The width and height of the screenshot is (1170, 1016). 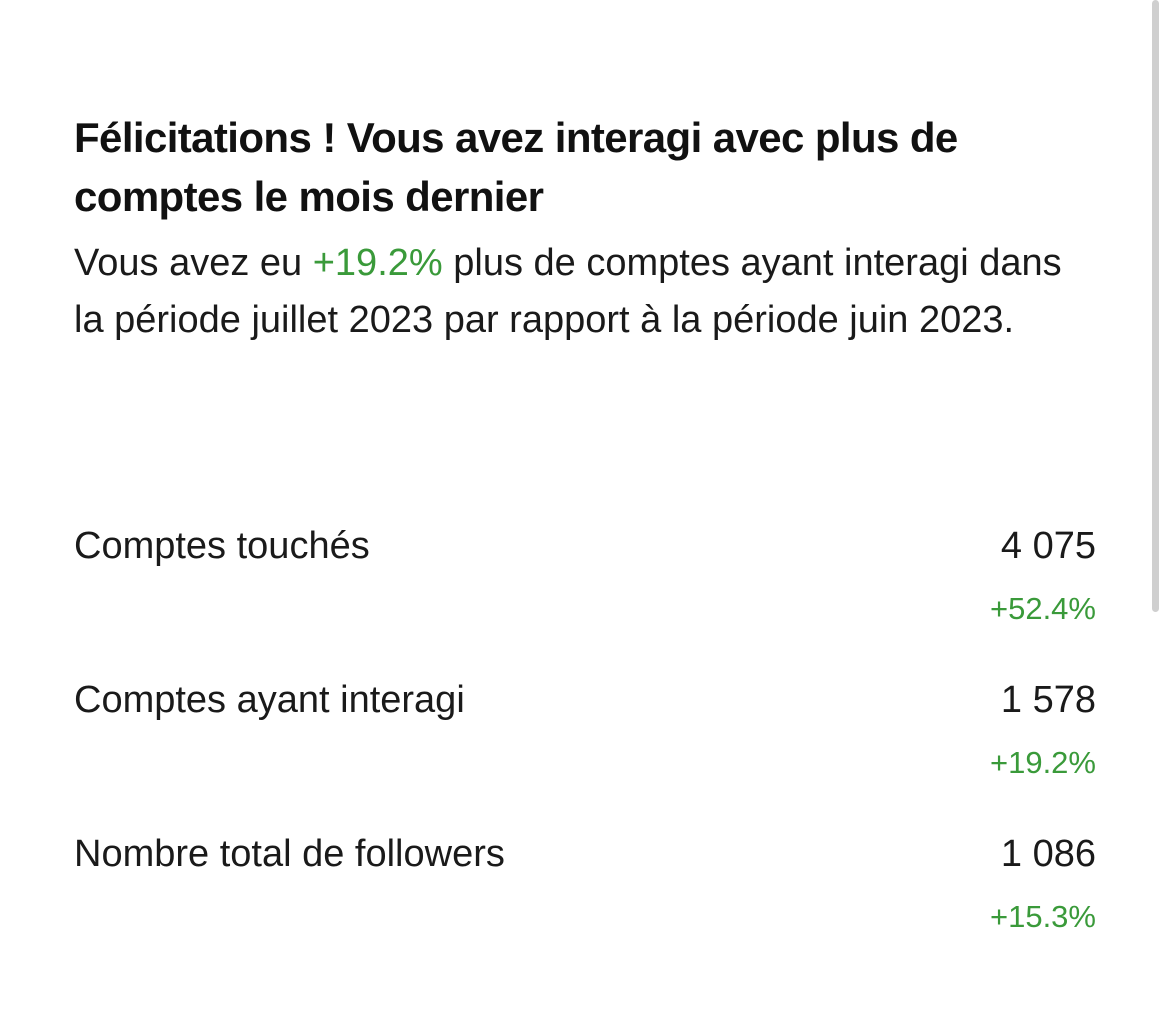 I want to click on metric-row-accounts-engaged: Comptes ayant interagi 1 578 +19.2%, so click(x=585, y=754).